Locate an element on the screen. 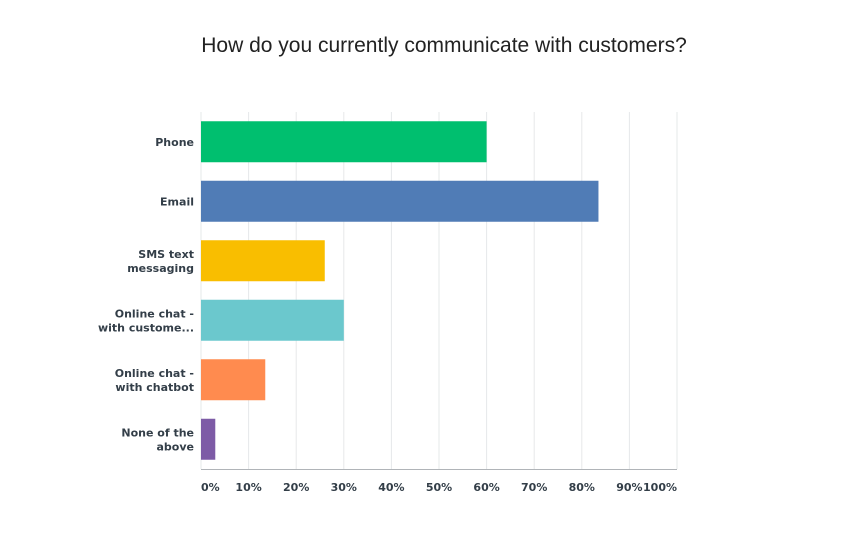 Image resolution: width=864 pixels, height=537 pixels. category-label: None of the above is located at coordinates (157, 439).